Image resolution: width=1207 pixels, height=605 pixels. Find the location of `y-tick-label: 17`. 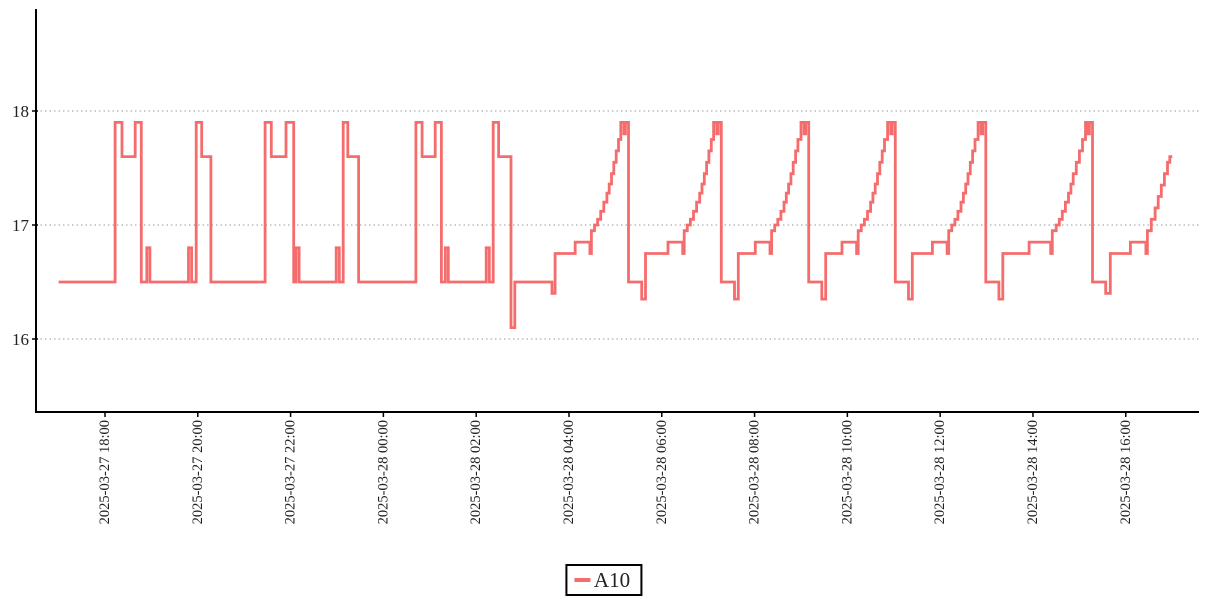

y-tick-label: 17 is located at coordinates (21, 225).